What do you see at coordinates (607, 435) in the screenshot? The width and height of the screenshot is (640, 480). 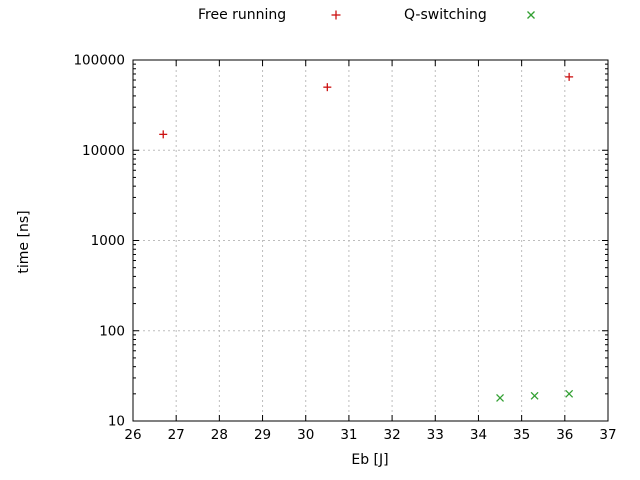 I see `x-tick-label: 37` at bounding box center [607, 435].